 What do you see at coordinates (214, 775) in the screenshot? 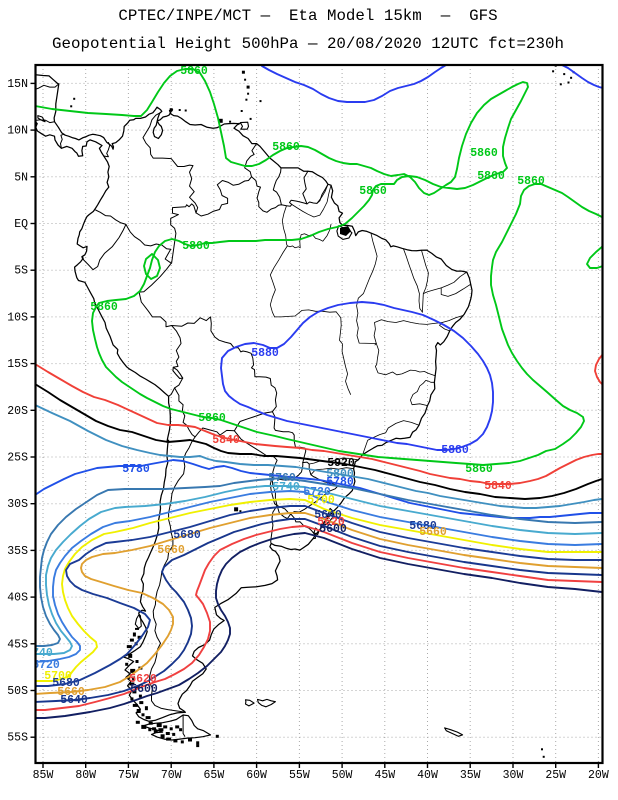
I see `svg-text: 65W` at bounding box center [214, 775].